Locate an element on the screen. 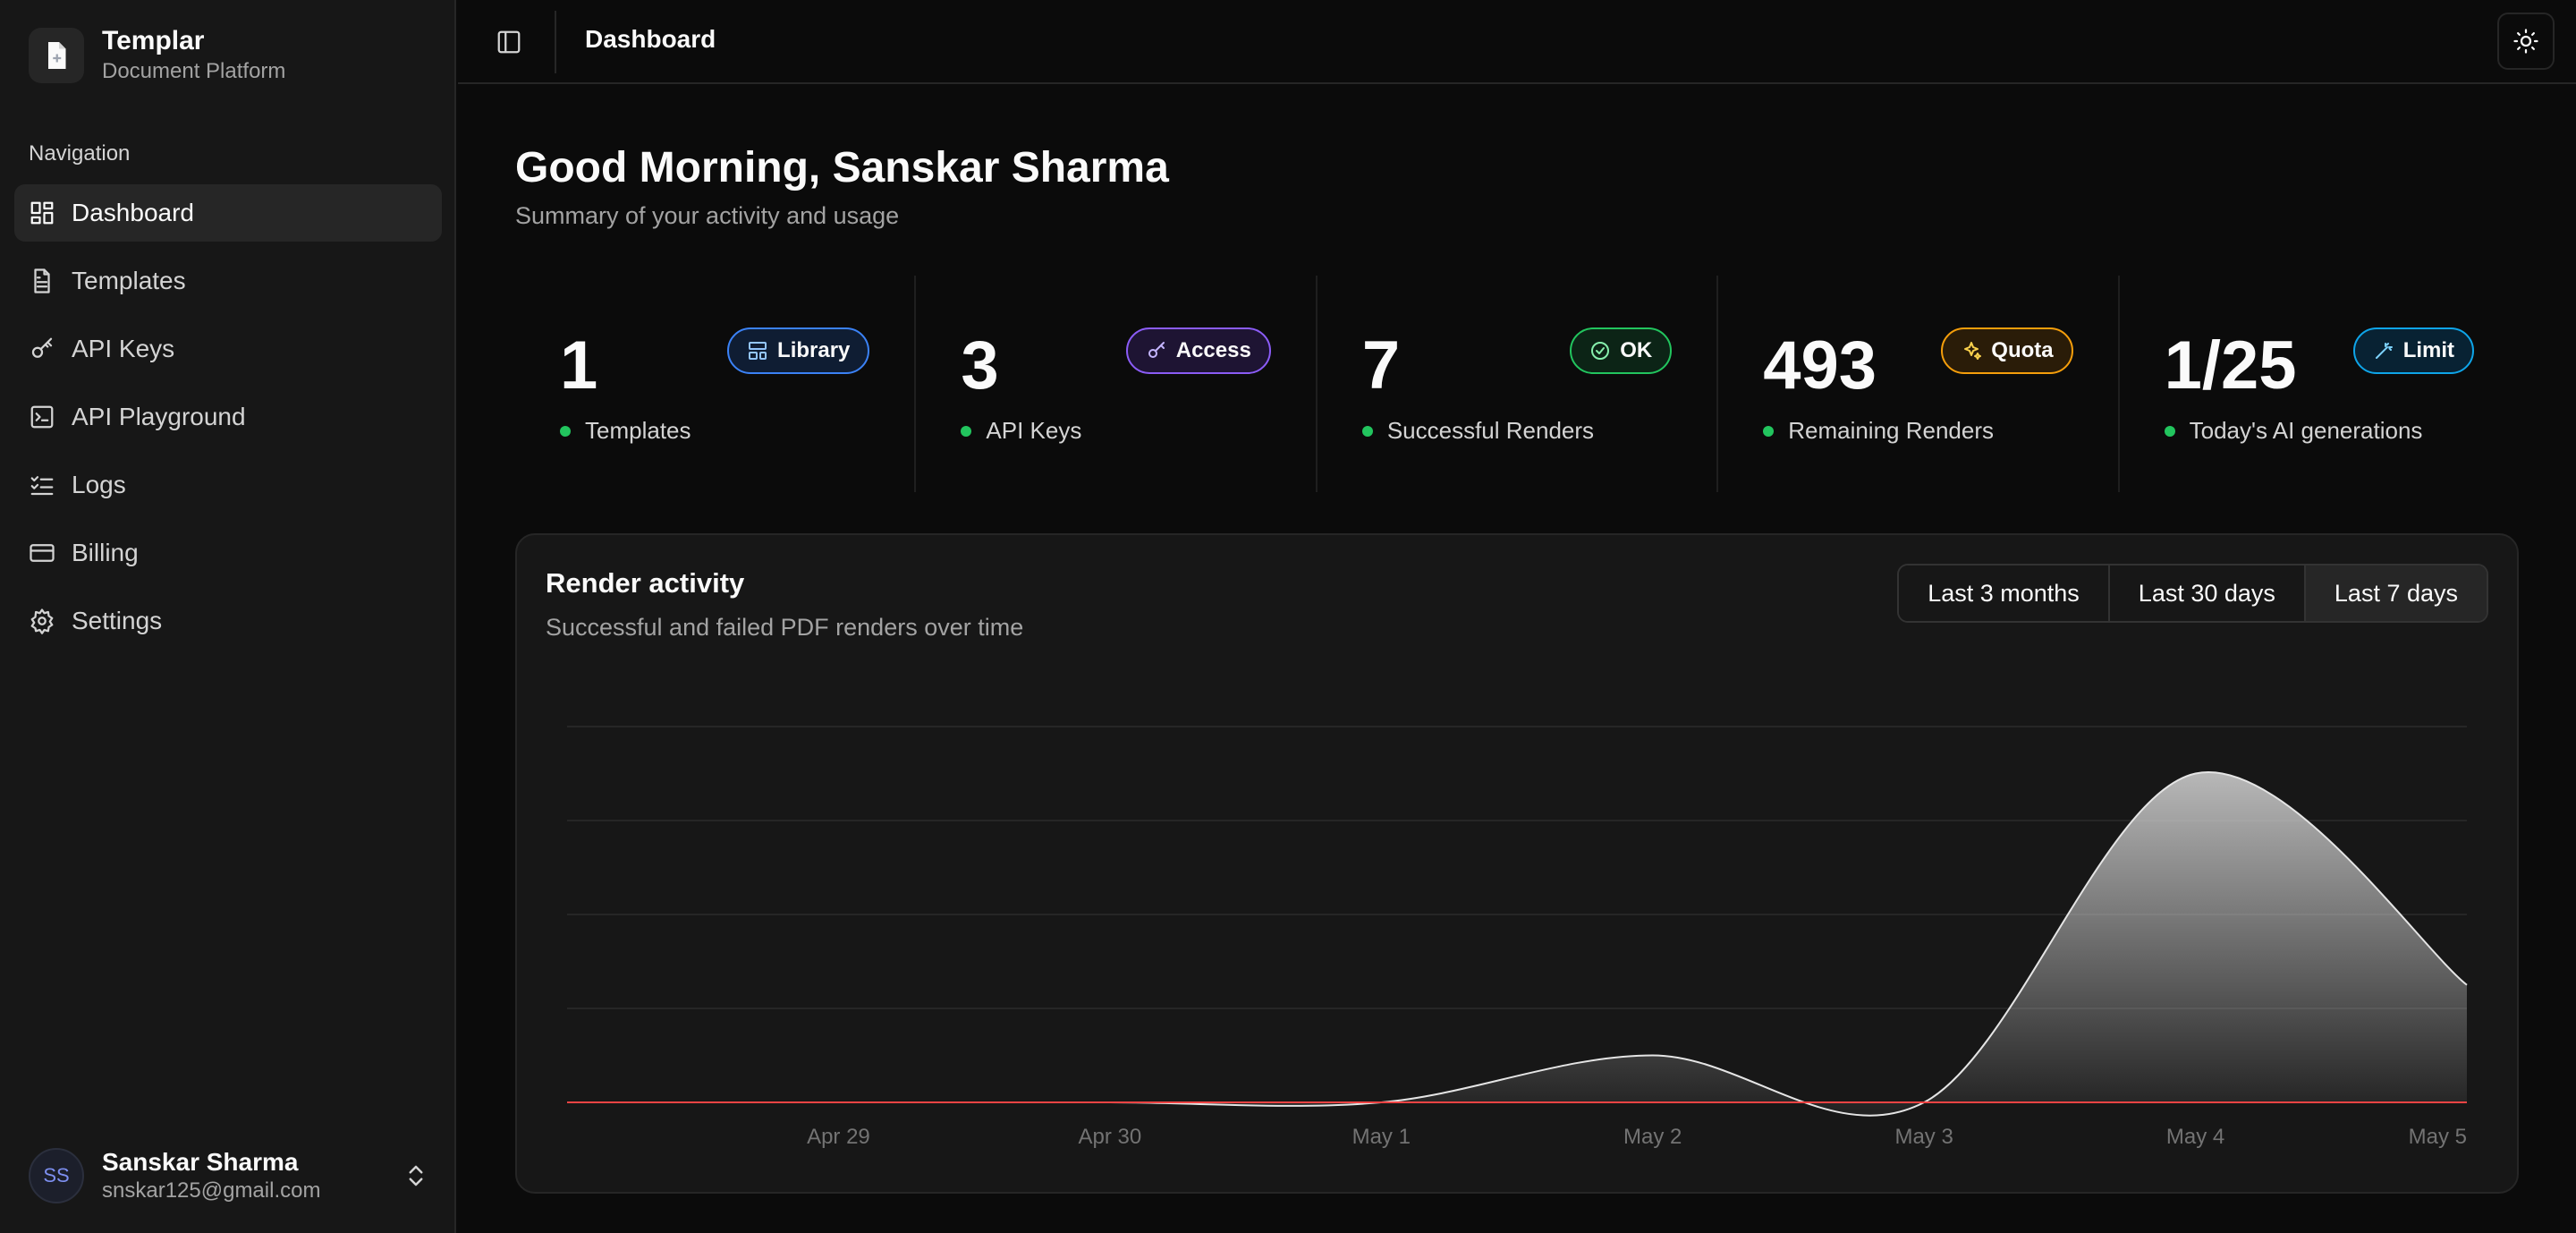 Image resolution: width=2576 pixels, height=1233 pixels. x-tick-label: May 4 is located at coordinates (2195, 1137).